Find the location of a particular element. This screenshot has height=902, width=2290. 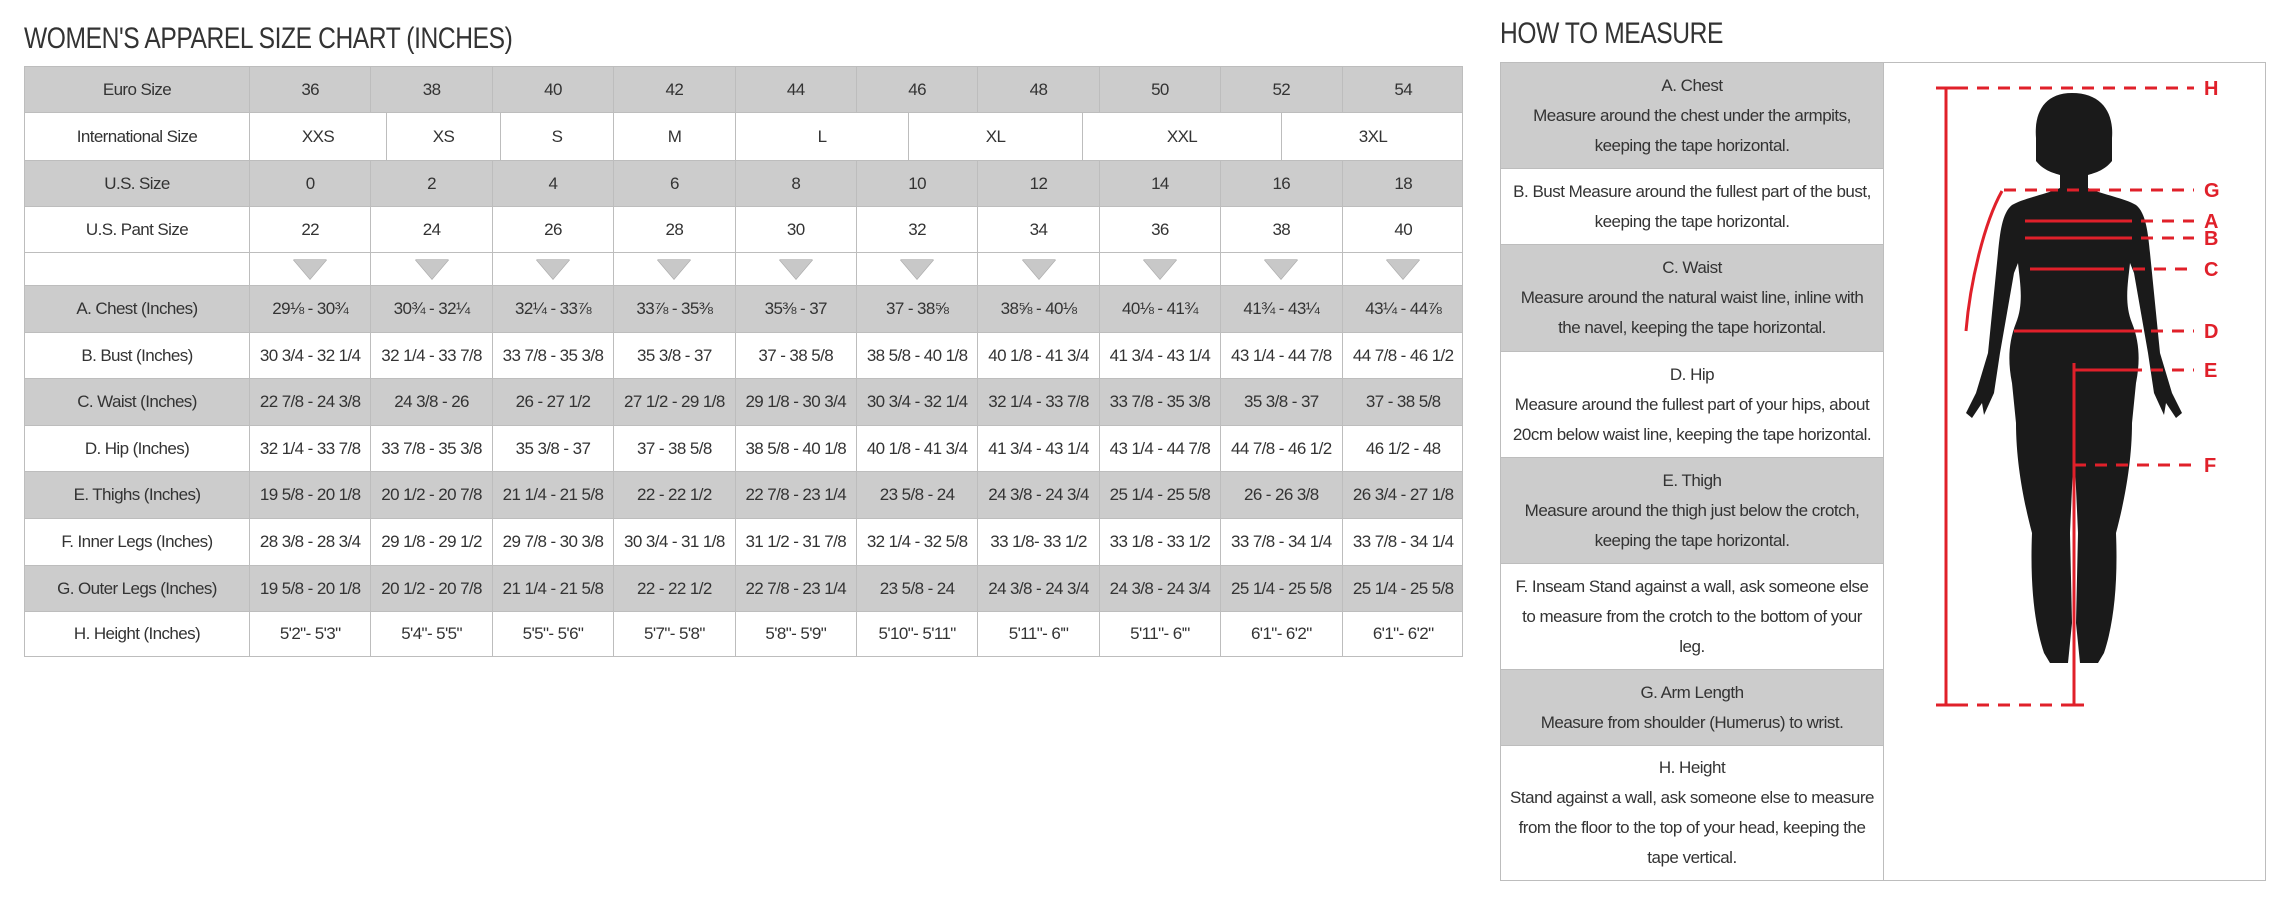

table-row is located at coordinates (743, 269).